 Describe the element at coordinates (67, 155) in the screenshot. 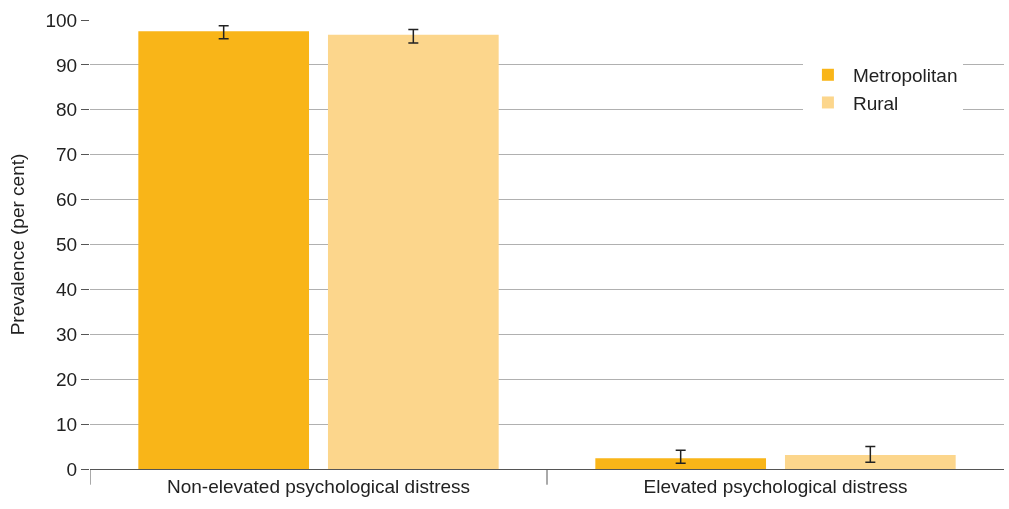

I see `y-tick-label: 70` at that location.